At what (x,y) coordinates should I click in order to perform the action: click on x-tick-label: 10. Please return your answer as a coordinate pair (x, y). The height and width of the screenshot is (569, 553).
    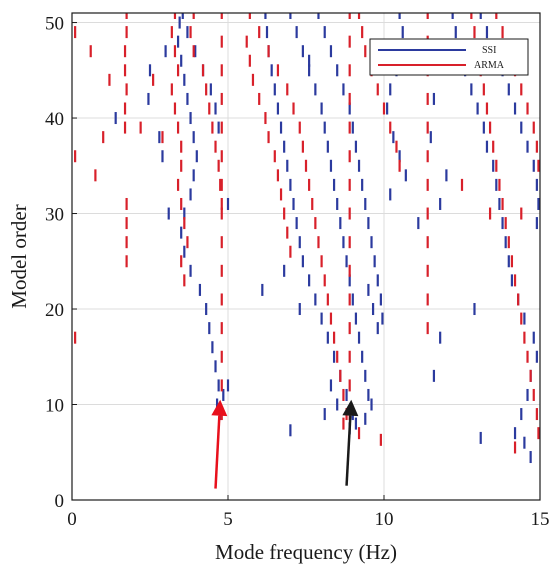
    Looking at the image, I should click on (384, 519).